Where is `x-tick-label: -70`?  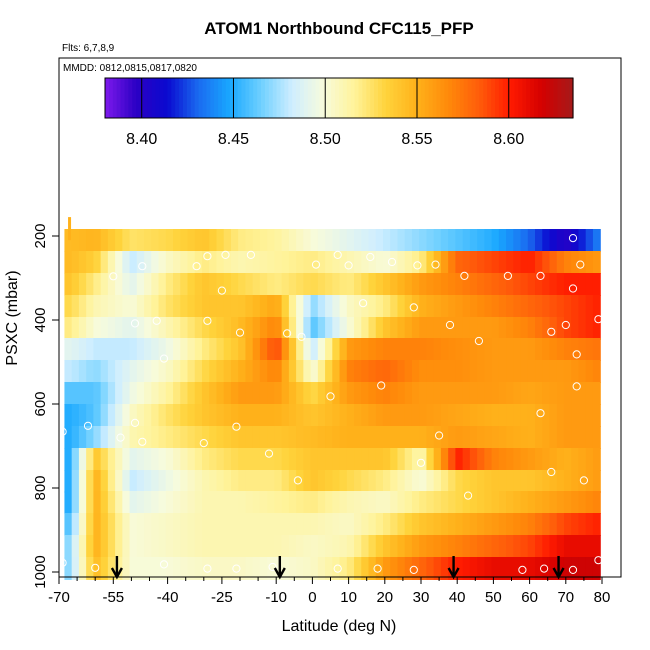
x-tick-label: -70 is located at coordinates (59, 597).